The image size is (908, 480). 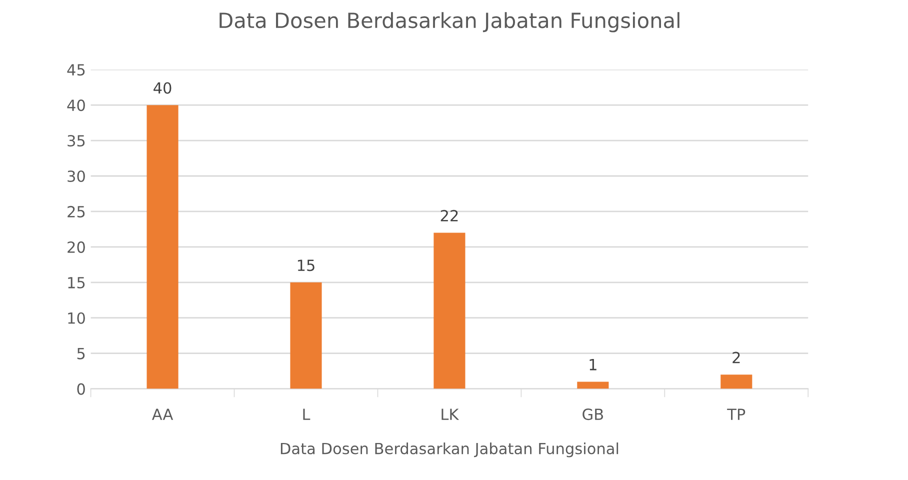 I want to click on y-tick-label: 30, so click(x=76, y=176).